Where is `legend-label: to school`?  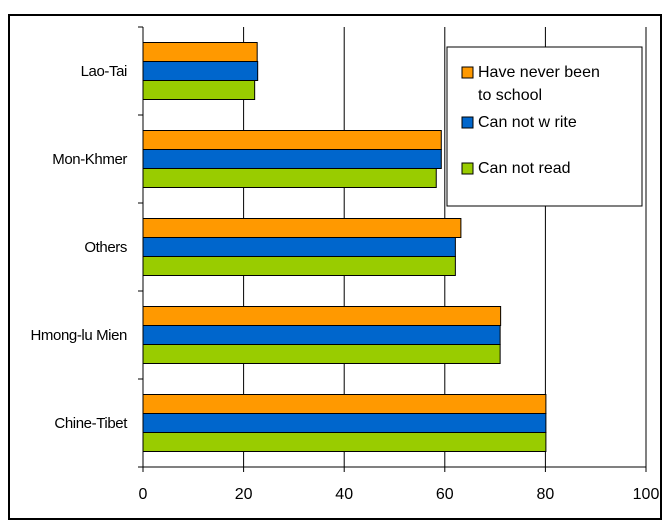 legend-label: to school is located at coordinates (510, 95).